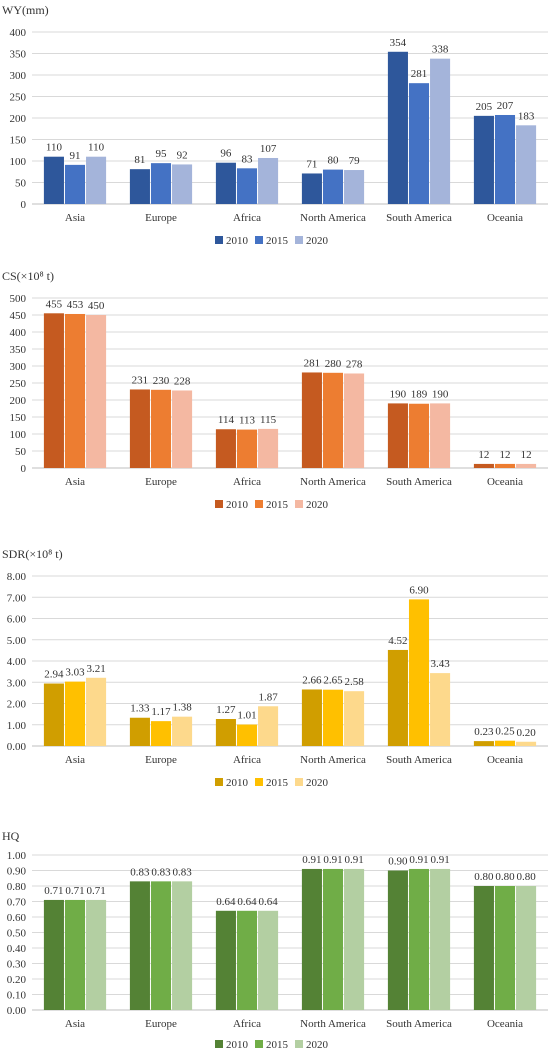  What do you see at coordinates (182, 155) in the screenshot?
I see `wy-data-label: 92` at bounding box center [182, 155].